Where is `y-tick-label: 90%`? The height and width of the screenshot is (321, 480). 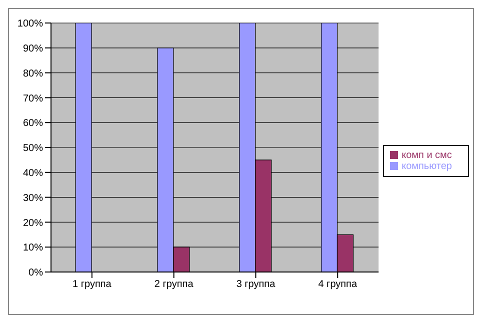 y-tick-label: 90% is located at coordinates (33, 48).